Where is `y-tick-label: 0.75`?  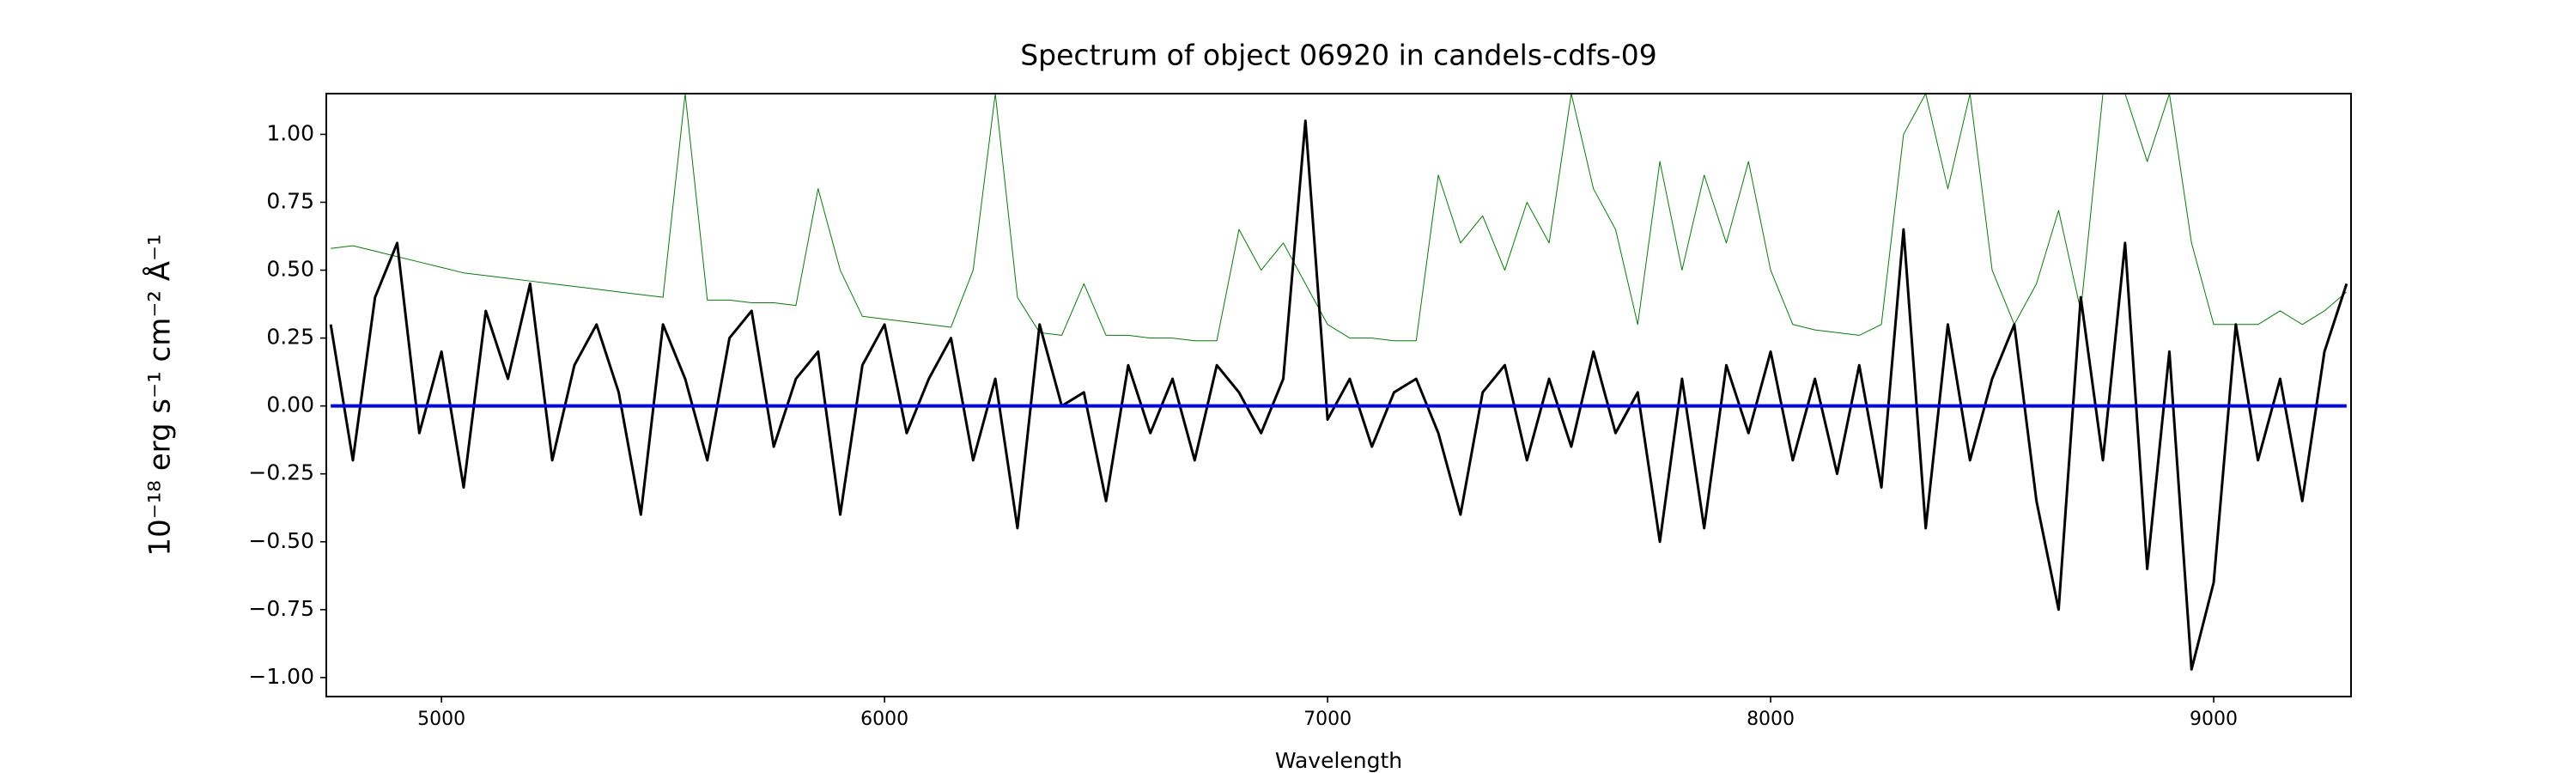
y-tick-label: 0.75 is located at coordinates (290, 200).